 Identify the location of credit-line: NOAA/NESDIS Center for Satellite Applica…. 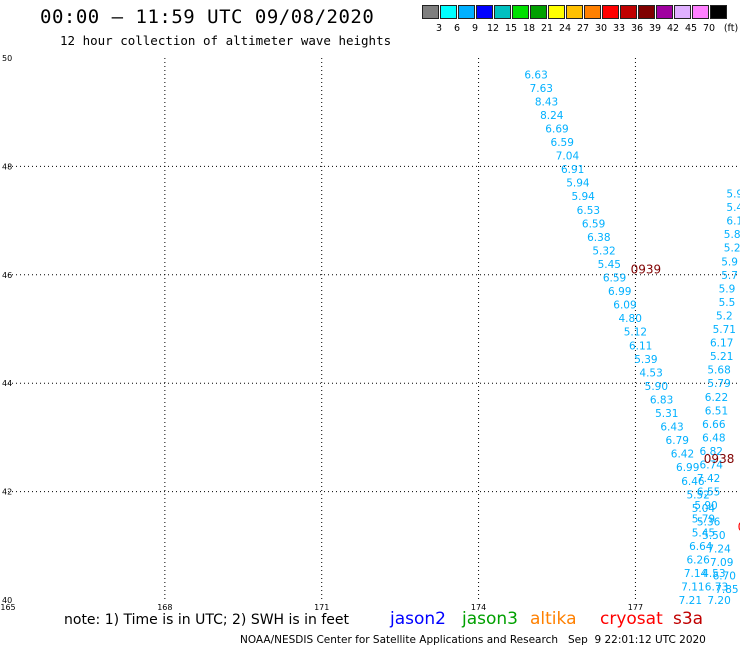
(473, 640).